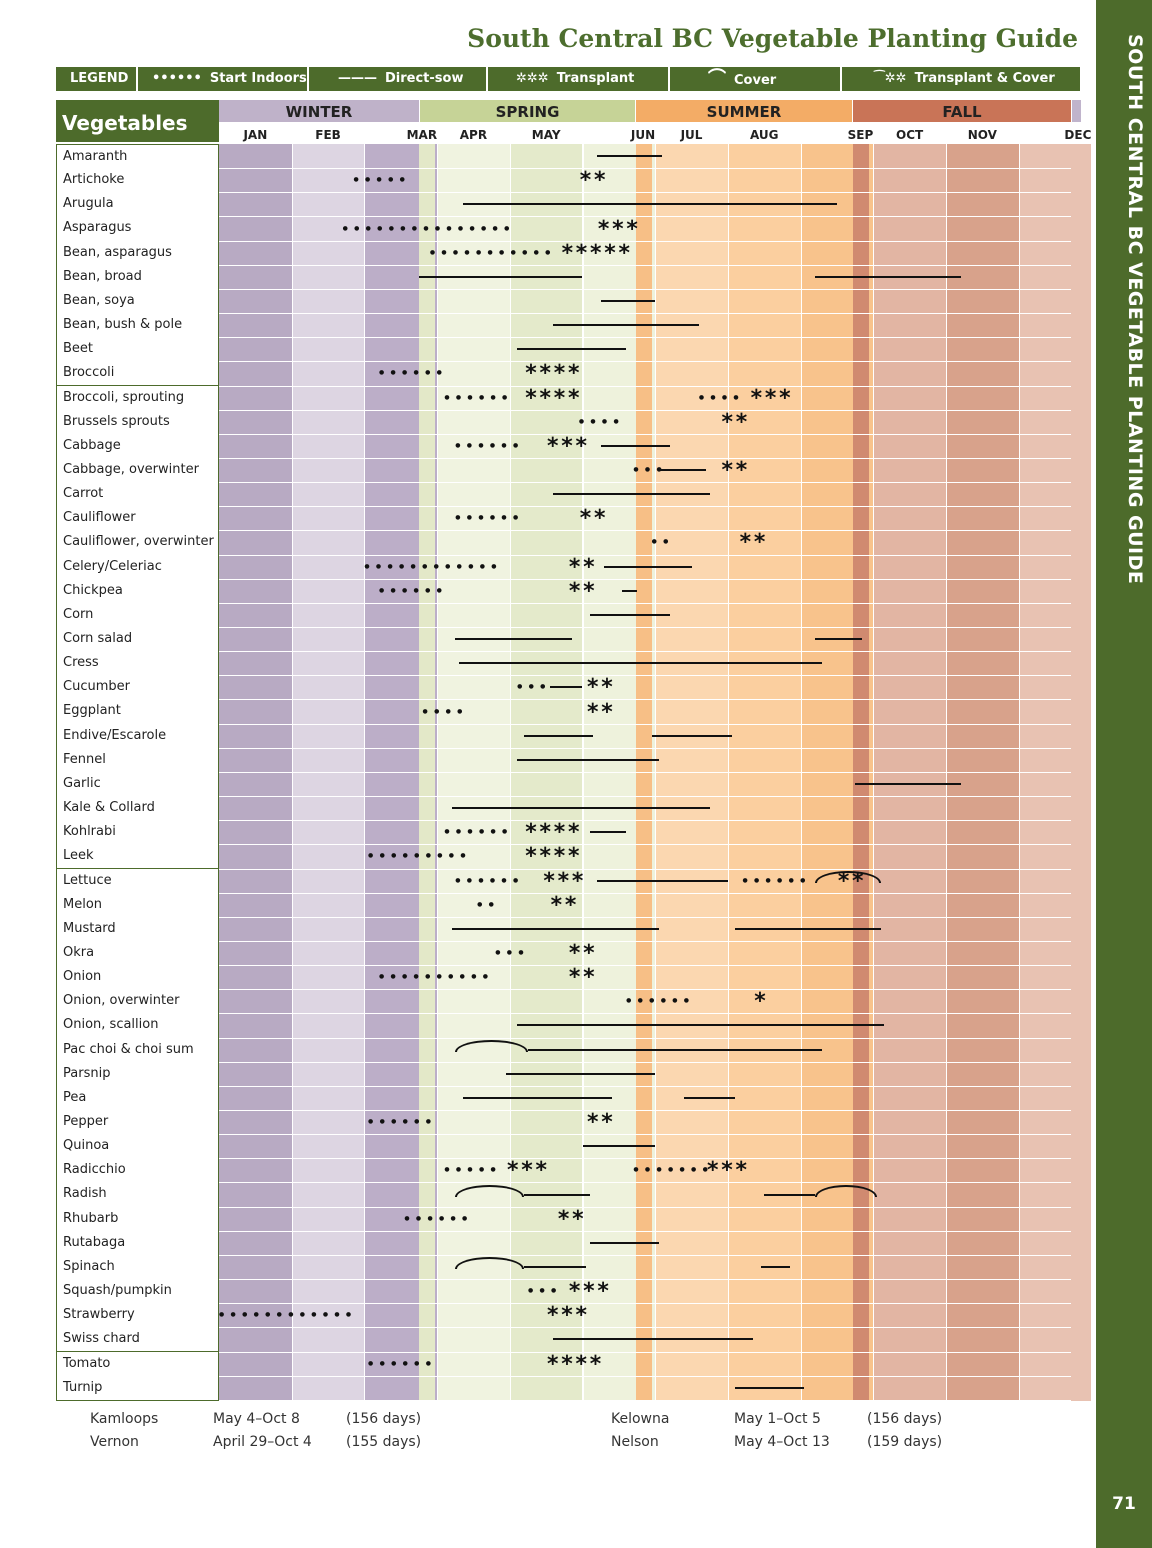  What do you see at coordinates (288, 1315) in the screenshot?
I see `start-indoors-dots: ●●●●●●●●●●●●` at bounding box center [288, 1315].